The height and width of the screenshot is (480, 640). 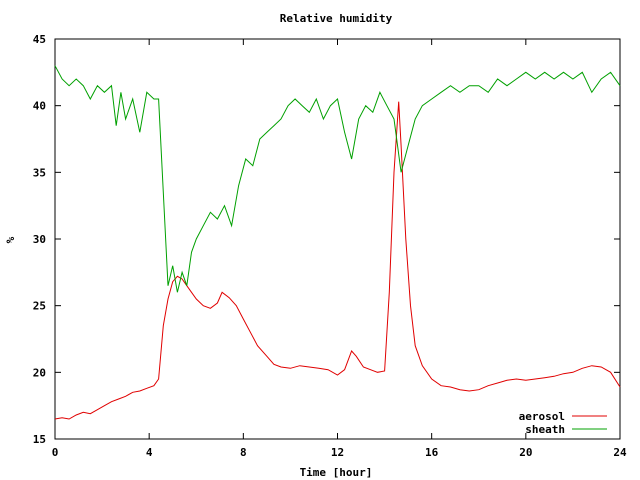 What do you see at coordinates (39, 372) in the screenshot?
I see `y-tick-label: 20` at bounding box center [39, 372].